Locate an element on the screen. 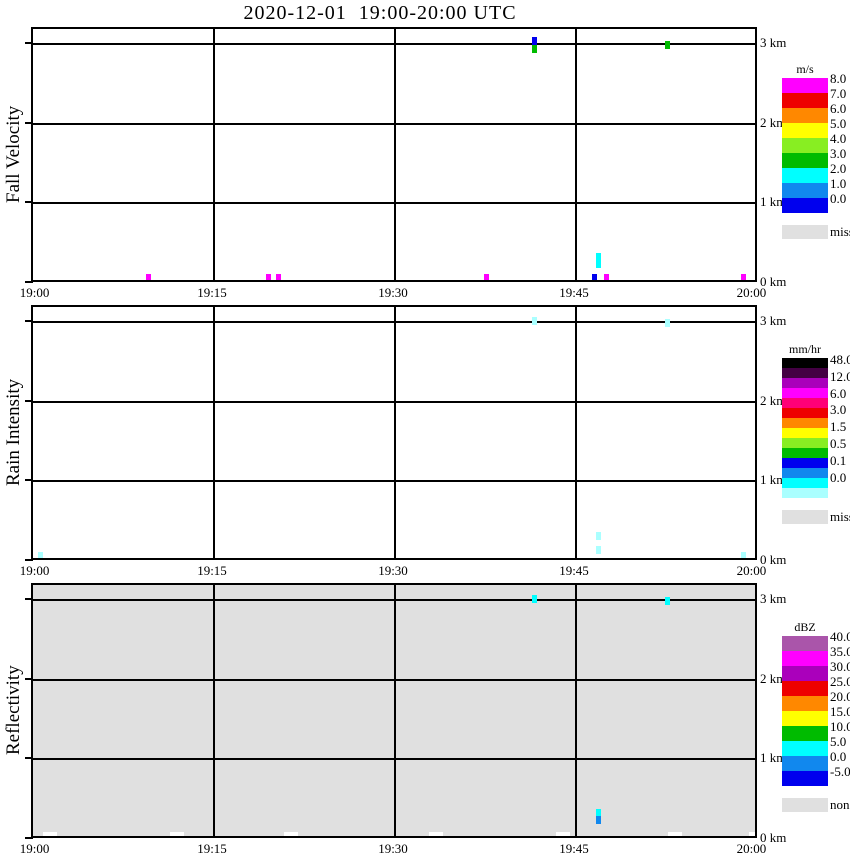 Image resolution: width=850 pixels, height=868 pixels. colorbar-unit: m/s is located at coordinates (805, 69).